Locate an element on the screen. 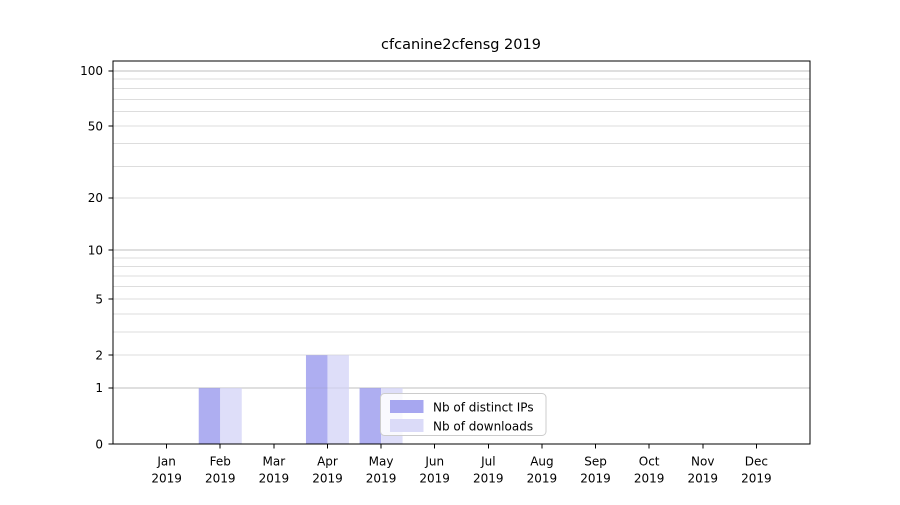 The width and height of the screenshot is (900, 505). y-tick-label: 5 is located at coordinates (99, 299).